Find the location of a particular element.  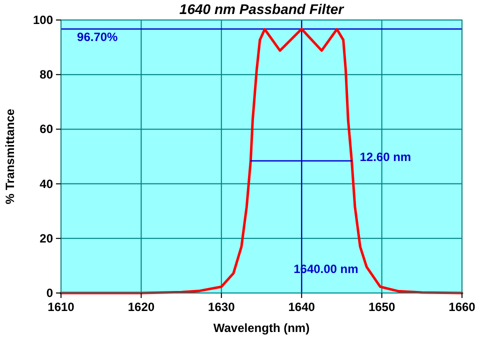

y-tick-label: 100 is located at coordinates (43, 20).